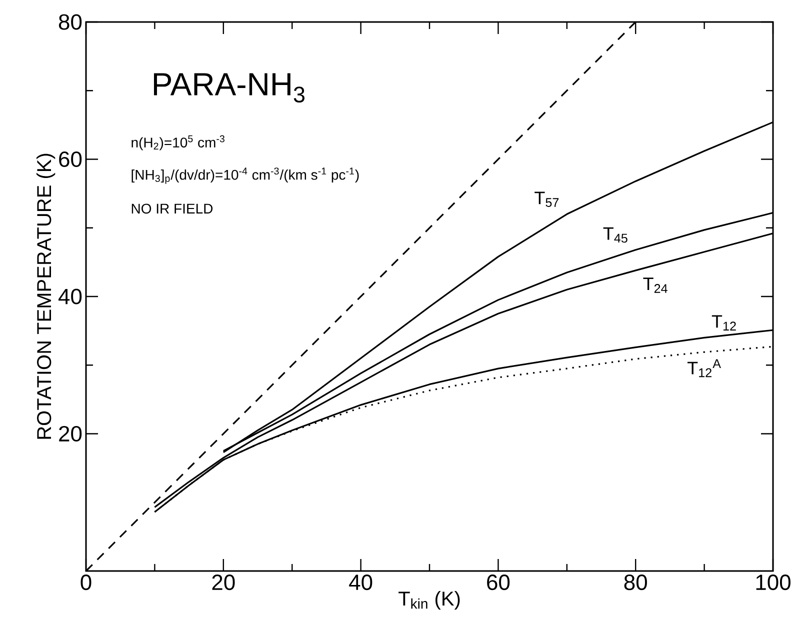 This screenshot has width=795, height=638. Describe the element at coordinates (635, 582) in the screenshot. I see `x-tick-label: 80` at that location.